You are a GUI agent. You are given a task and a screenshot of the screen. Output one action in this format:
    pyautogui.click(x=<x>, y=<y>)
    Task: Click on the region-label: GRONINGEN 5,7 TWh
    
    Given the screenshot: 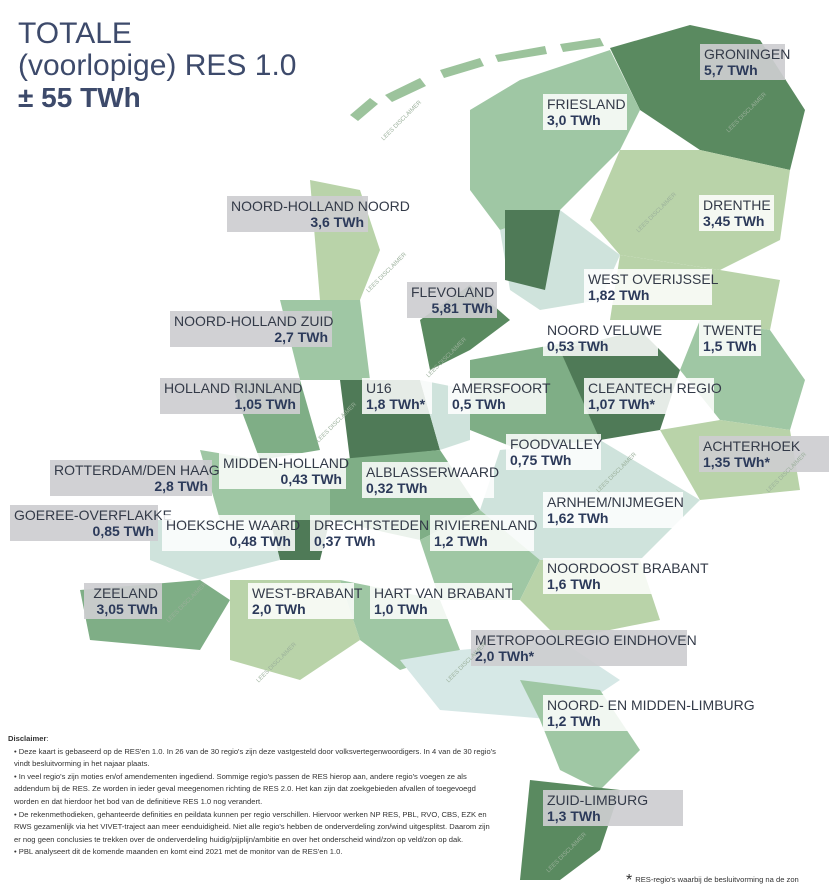 What is the action you would take?
    pyautogui.click(x=745, y=62)
    